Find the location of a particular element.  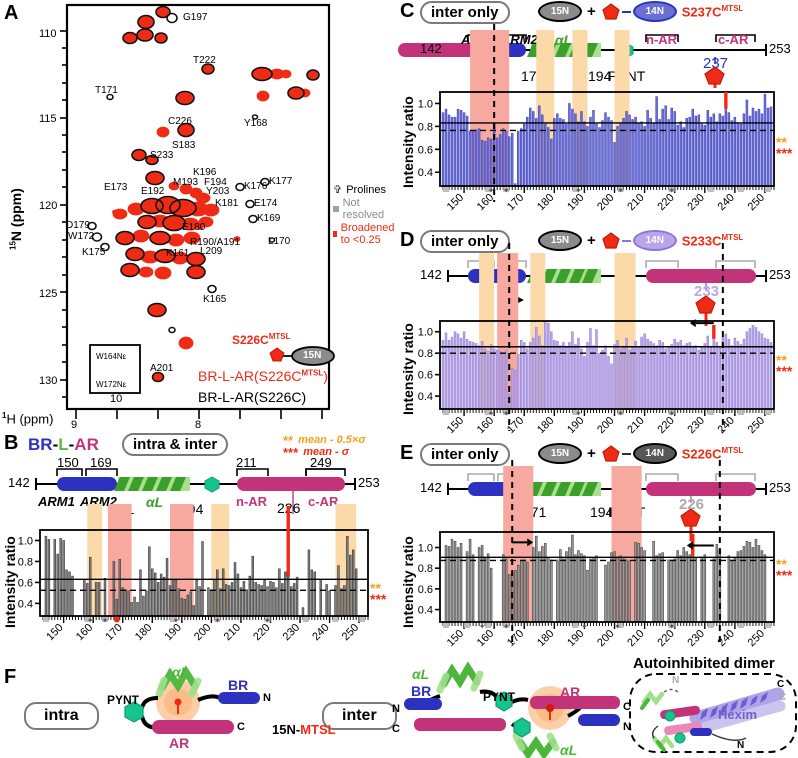

panel-f-inter-c-right: C is located at coordinates (627, 707).